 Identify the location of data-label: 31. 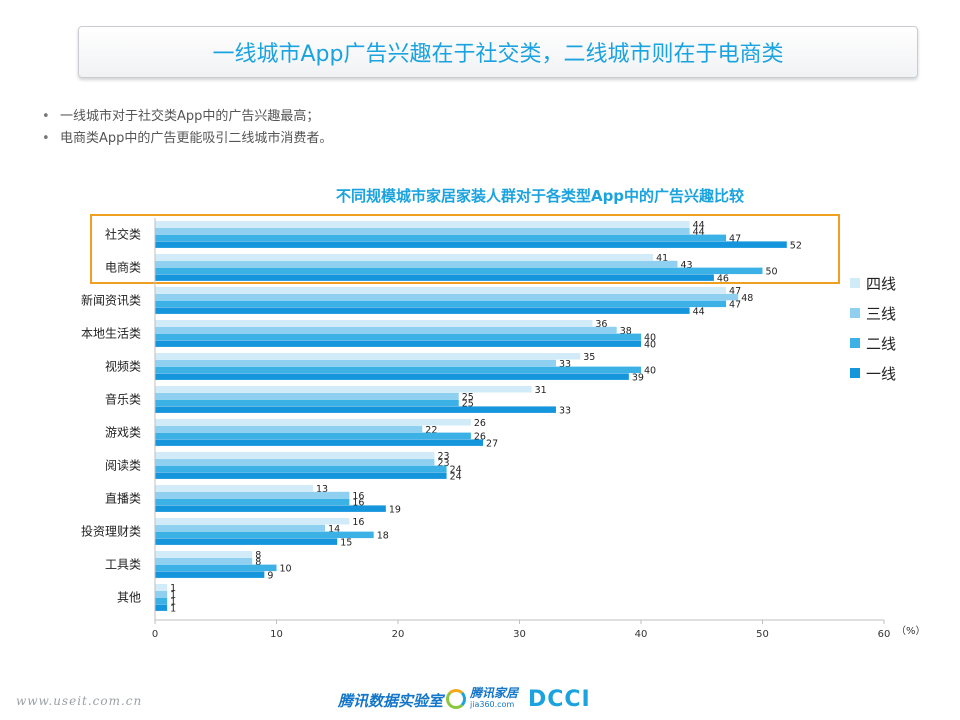
(541, 390).